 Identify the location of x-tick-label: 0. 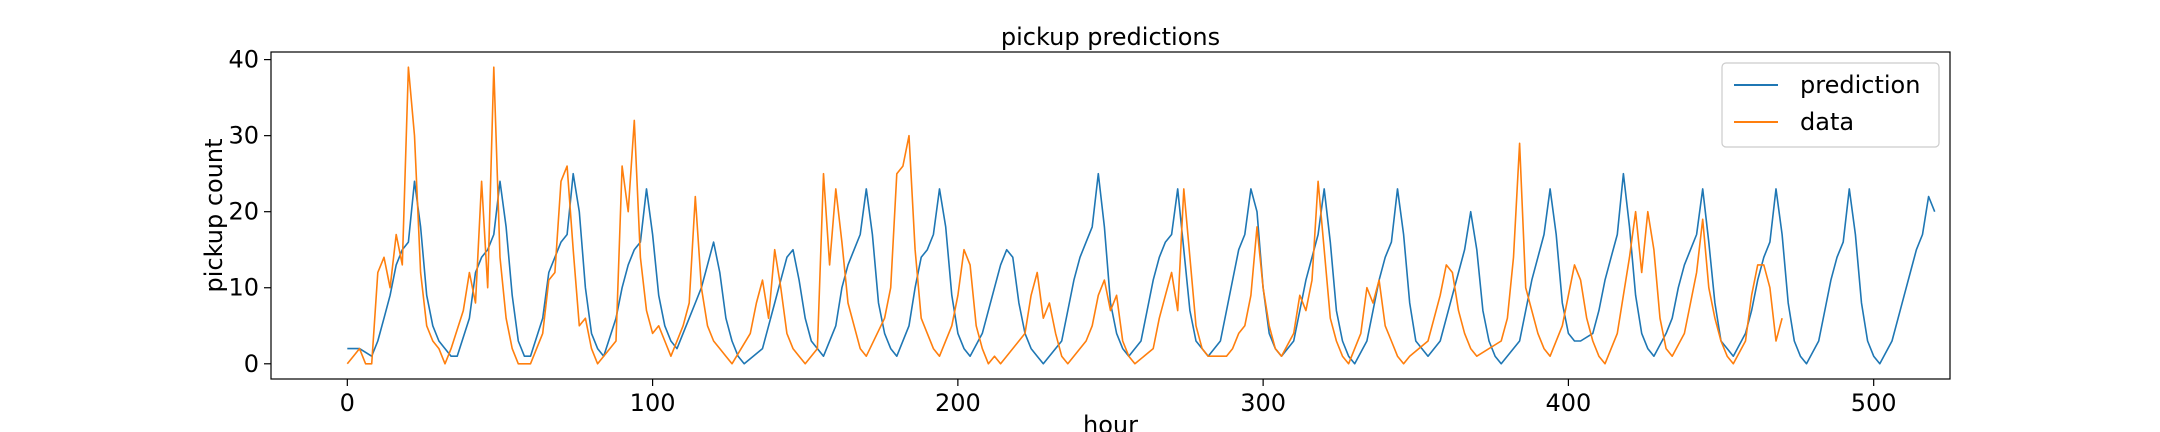
(347, 403).